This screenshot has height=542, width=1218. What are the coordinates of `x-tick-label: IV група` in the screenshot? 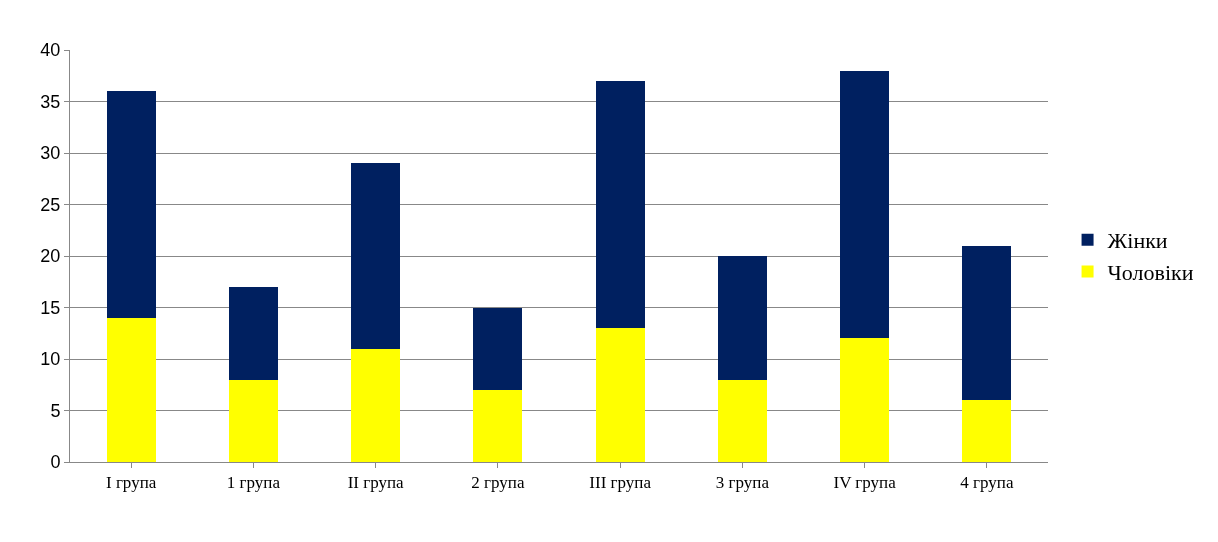 It's located at (865, 483).